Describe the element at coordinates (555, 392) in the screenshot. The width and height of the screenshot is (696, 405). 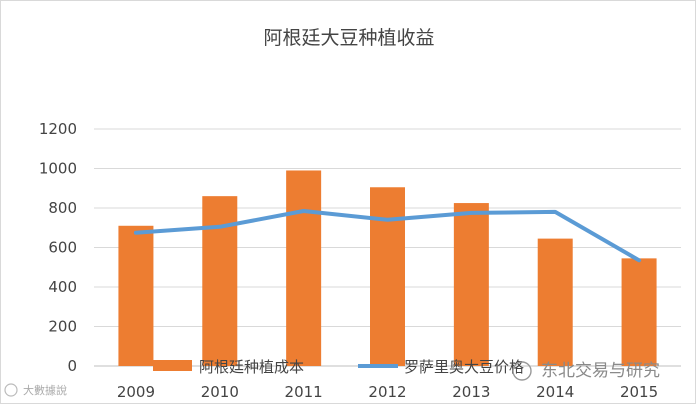
I see `x-tick-label: 2014` at that location.